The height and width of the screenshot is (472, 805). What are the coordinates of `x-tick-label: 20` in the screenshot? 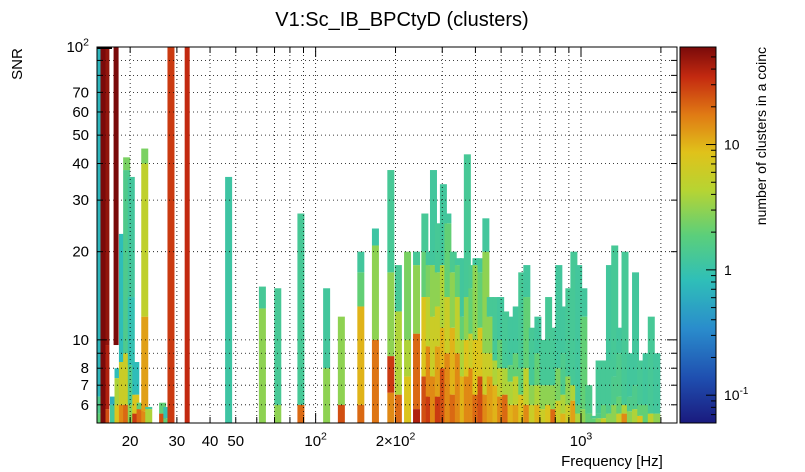 It's located at (130, 441).